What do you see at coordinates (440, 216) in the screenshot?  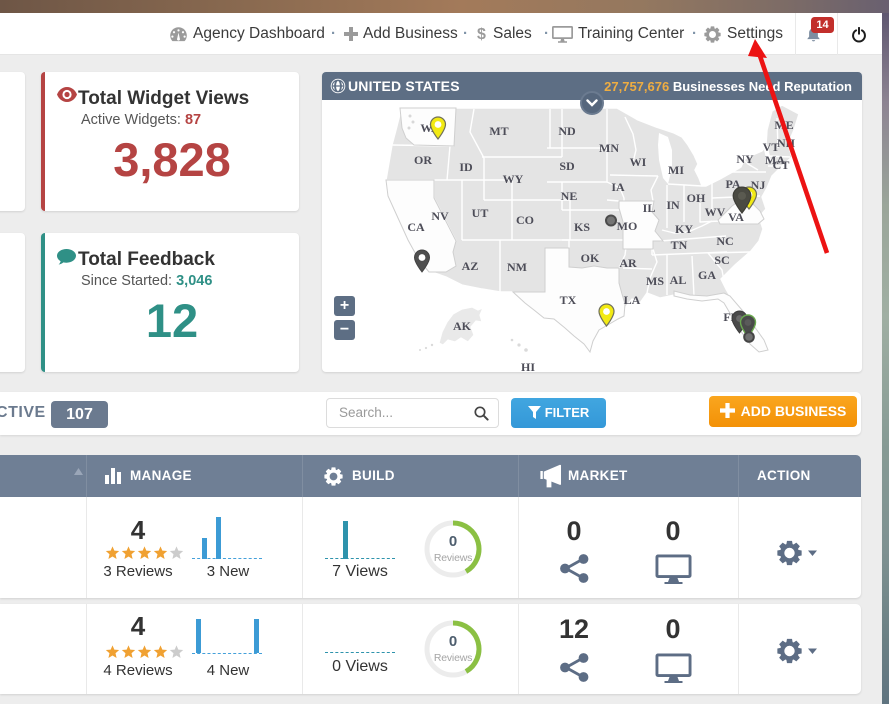 I see `svg-text: NV` at bounding box center [440, 216].